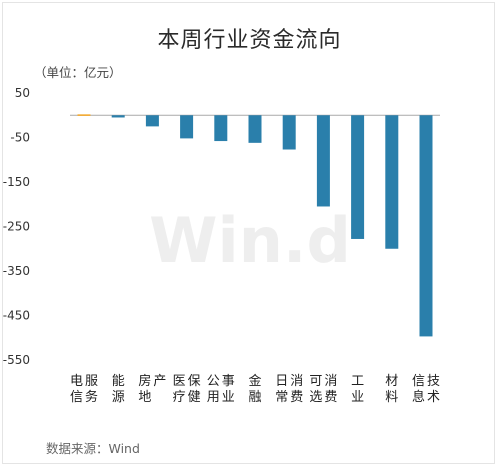 The width and height of the screenshot is (499, 468). I want to click on bar-可选消费, so click(323, 161).